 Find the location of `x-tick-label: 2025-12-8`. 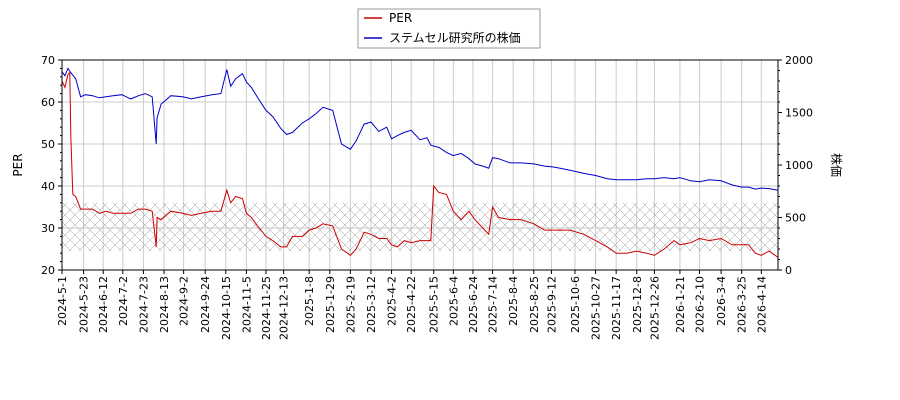

x-tick-label: 2025-12-8 is located at coordinates (637, 304).